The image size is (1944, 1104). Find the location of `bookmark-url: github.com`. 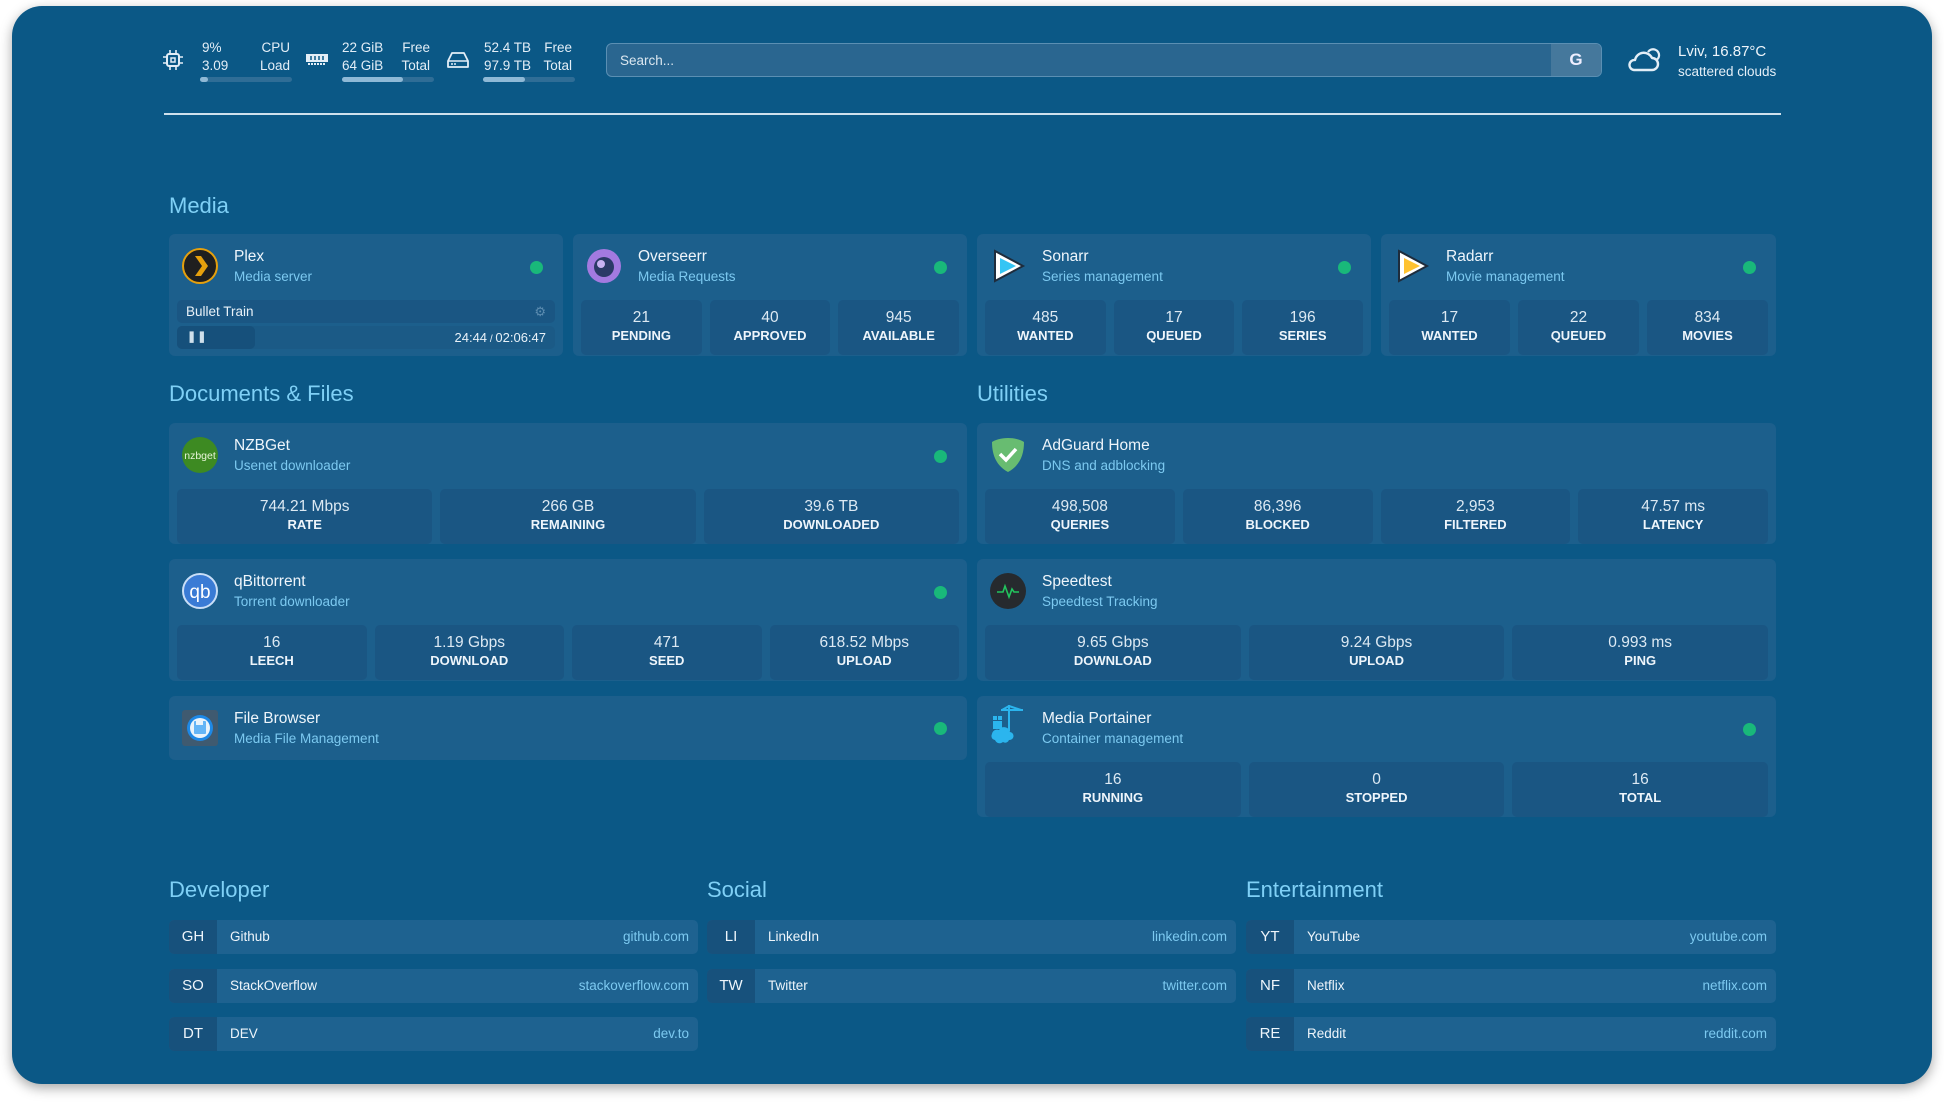

bookmark-url: github.com is located at coordinates (655, 936).